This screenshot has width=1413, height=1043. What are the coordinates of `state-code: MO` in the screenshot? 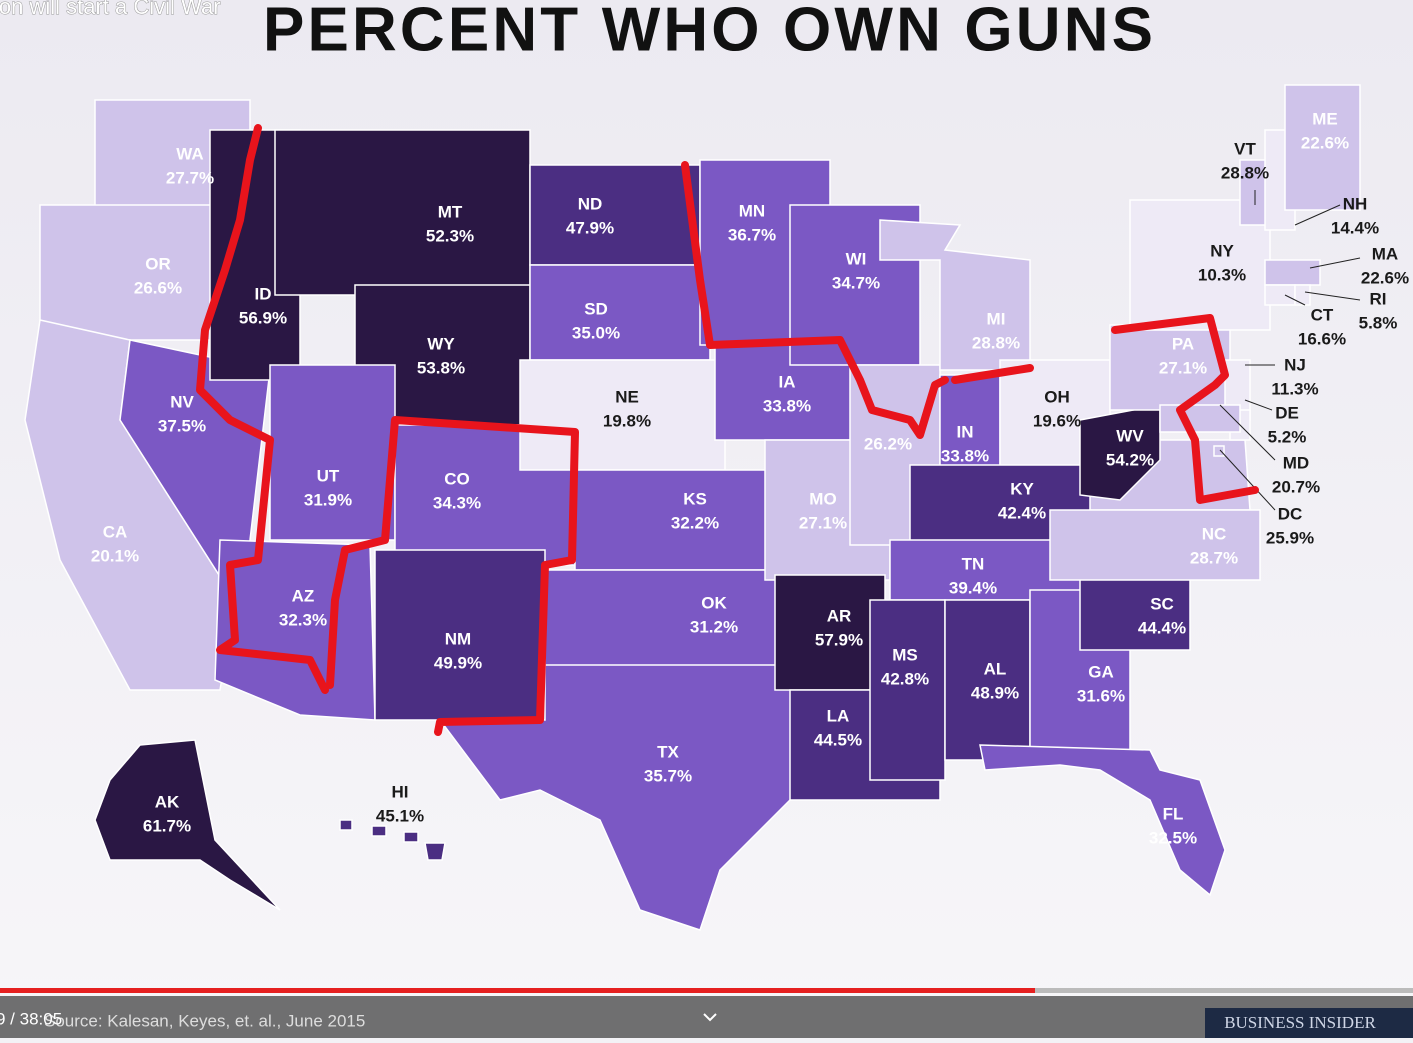 It's located at (822, 498).